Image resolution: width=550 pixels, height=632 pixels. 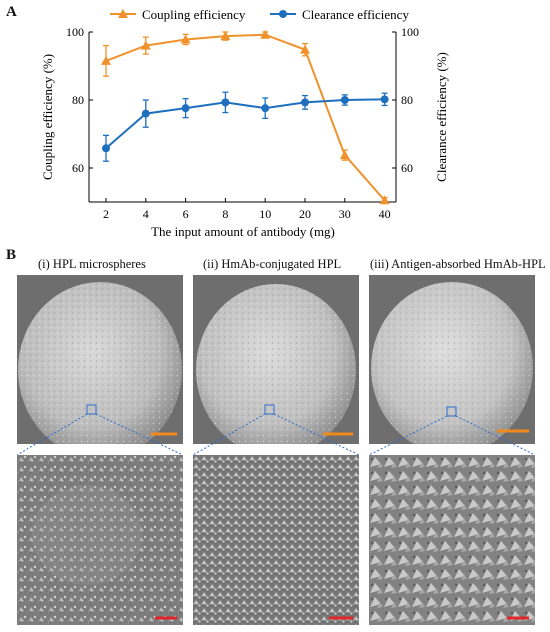 What do you see at coordinates (276, 434) in the screenshot?
I see `zoom-connectors` at bounding box center [276, 434].